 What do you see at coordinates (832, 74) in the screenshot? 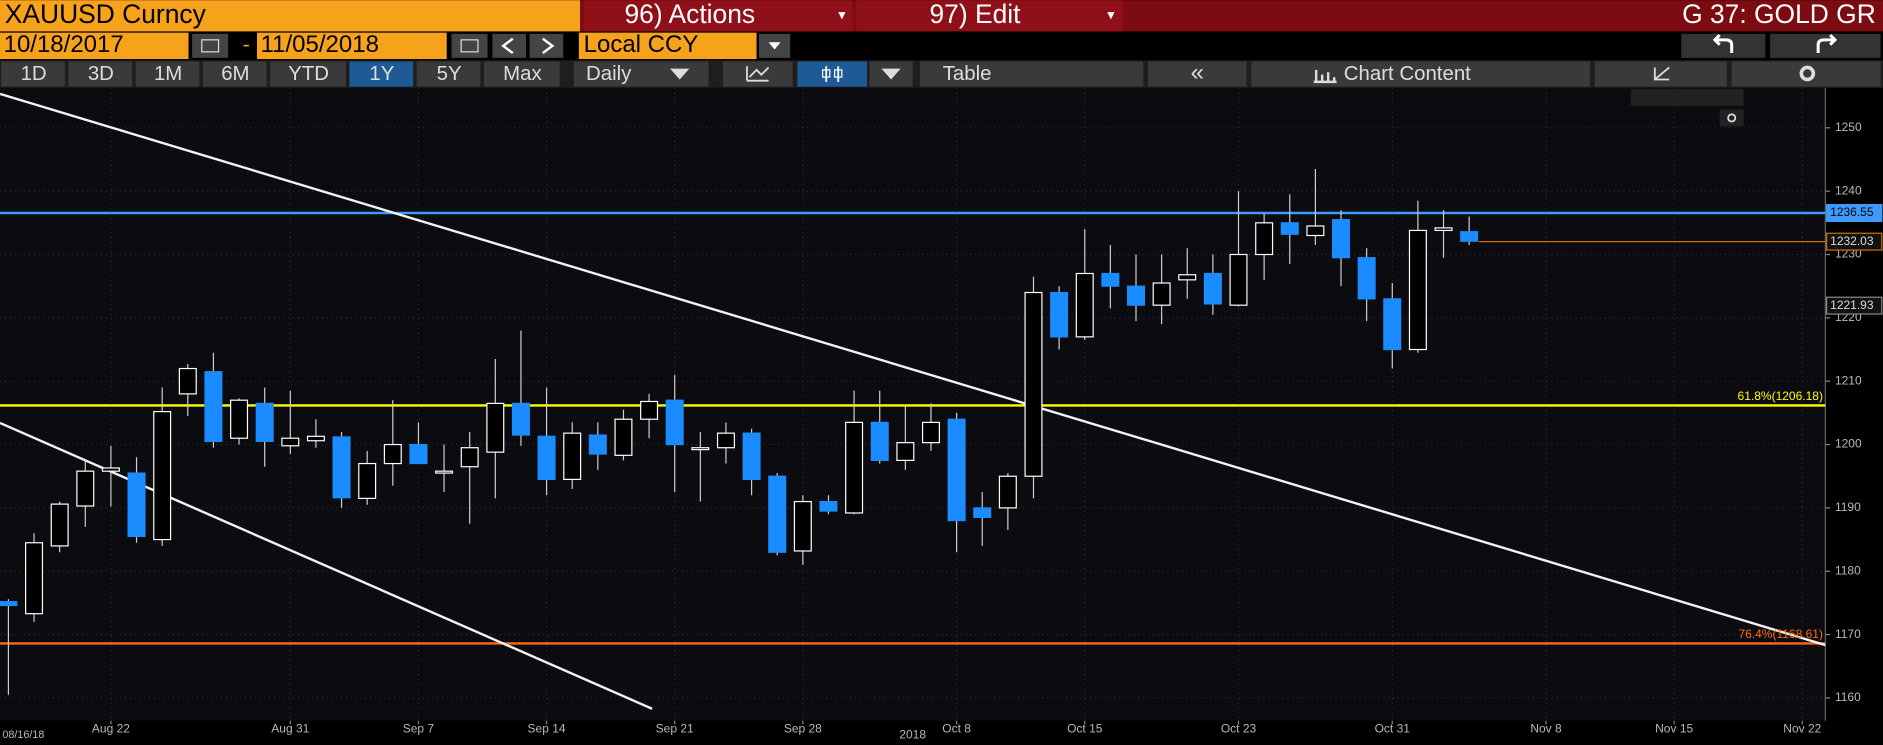
I see `candle-chart-button` at bounding box center [832, 74].